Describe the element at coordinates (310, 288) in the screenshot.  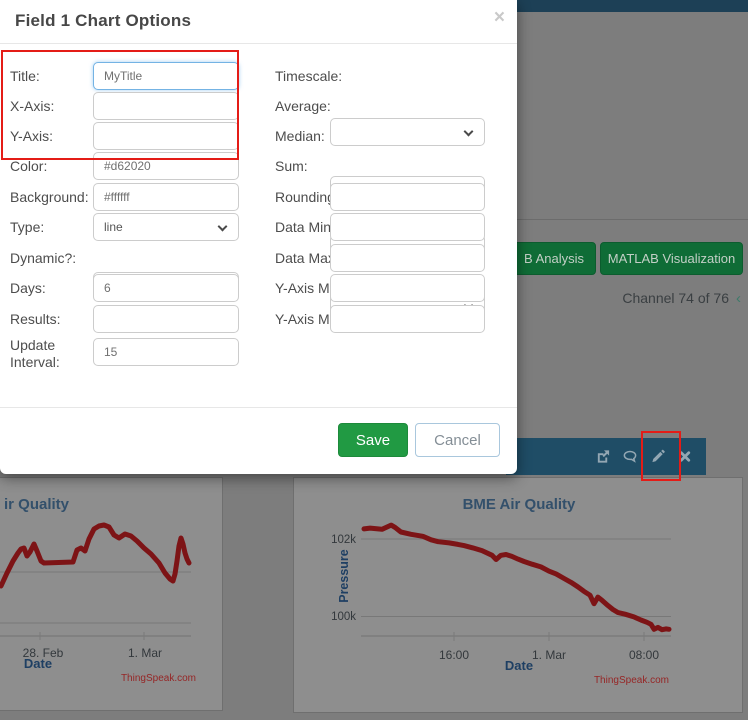
I see `y-axis-min-label: Y-Axis Min:` at that location.